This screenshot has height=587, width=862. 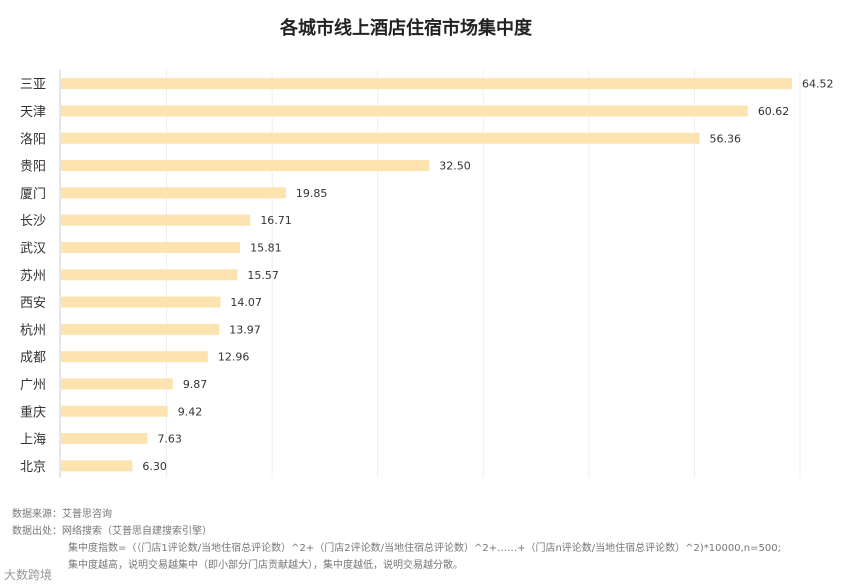 What do you see at coordinates (33, 221) in the screenshot?
I see `category-label: 长沙` at bounding box center [33, 221].